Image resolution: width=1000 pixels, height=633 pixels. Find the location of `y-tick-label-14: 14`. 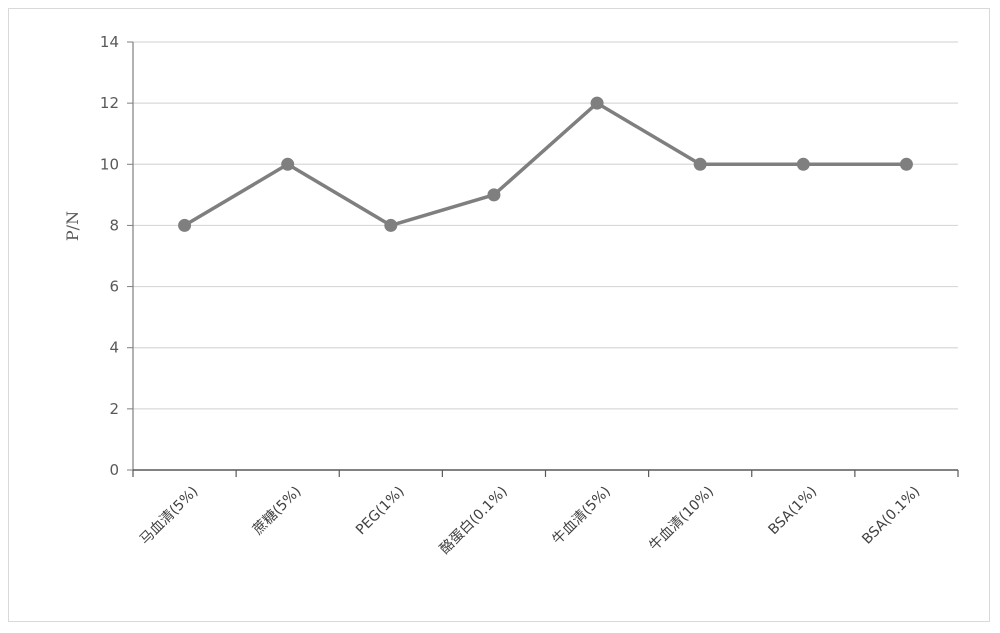

y-tick-label-14: 14 is located at coordinates (109, 42).